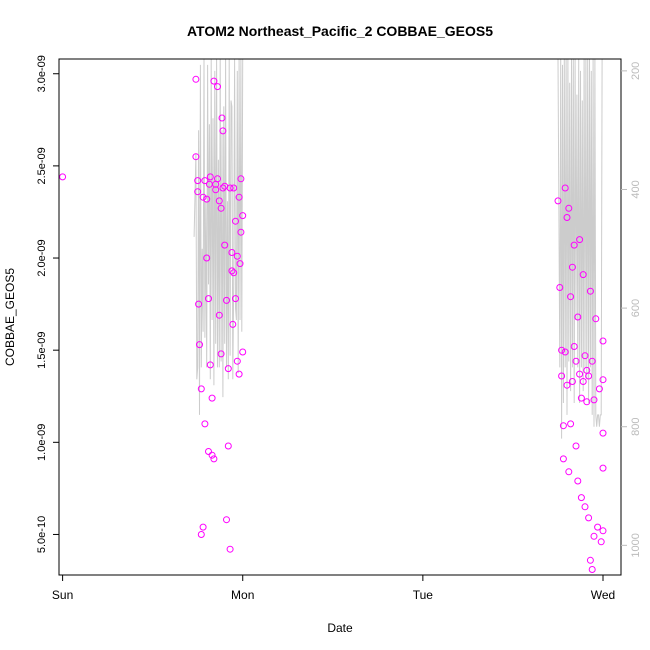 Image resolution: width=650 pixels, height=650 pixels. Describe the element at coordinates (42, 165) in the screenshot. I see `y-tick-label: 2.5e-09` at that location.